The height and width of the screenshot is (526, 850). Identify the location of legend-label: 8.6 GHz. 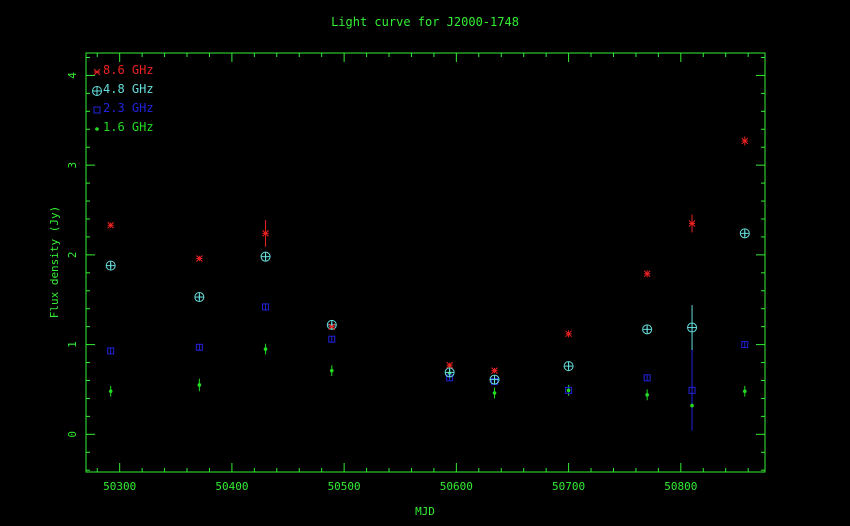
(128, 70).